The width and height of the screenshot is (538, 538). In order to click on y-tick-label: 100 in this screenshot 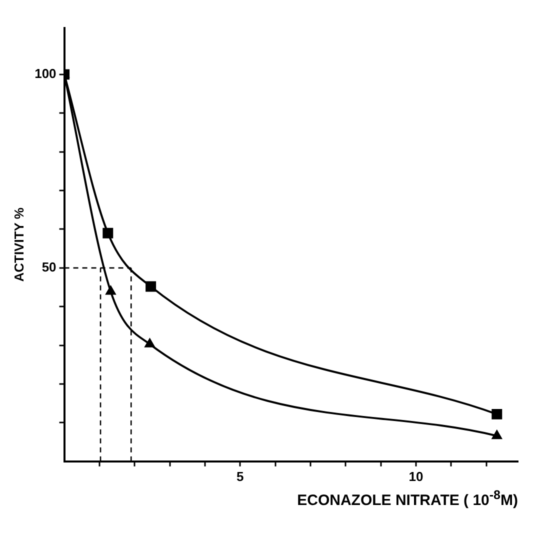, I will do `click(45, 74)`.